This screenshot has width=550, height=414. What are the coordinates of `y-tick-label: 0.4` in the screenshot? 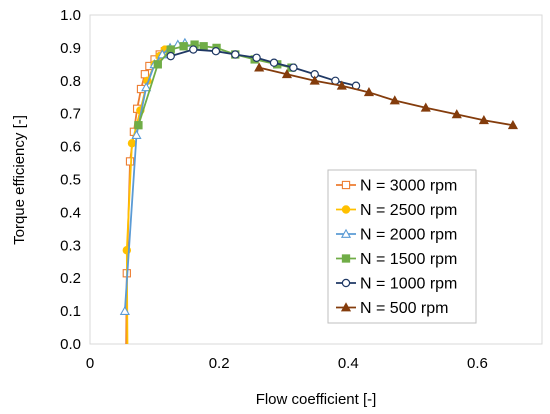 It's located at (70, 212).